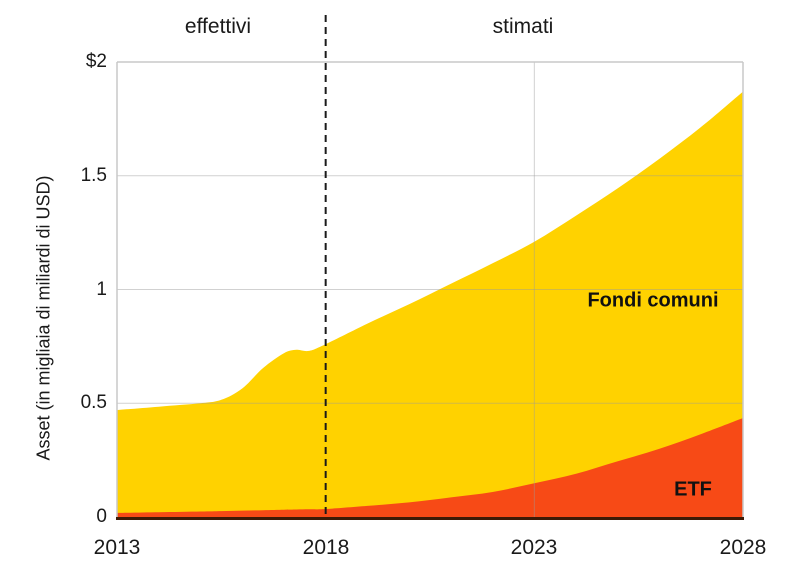 The width and height of the screenshot is (790, 567). Describe the element at coordinates (693, 489) in the screenshot. I see `series-label-etf: ETF` at that location.